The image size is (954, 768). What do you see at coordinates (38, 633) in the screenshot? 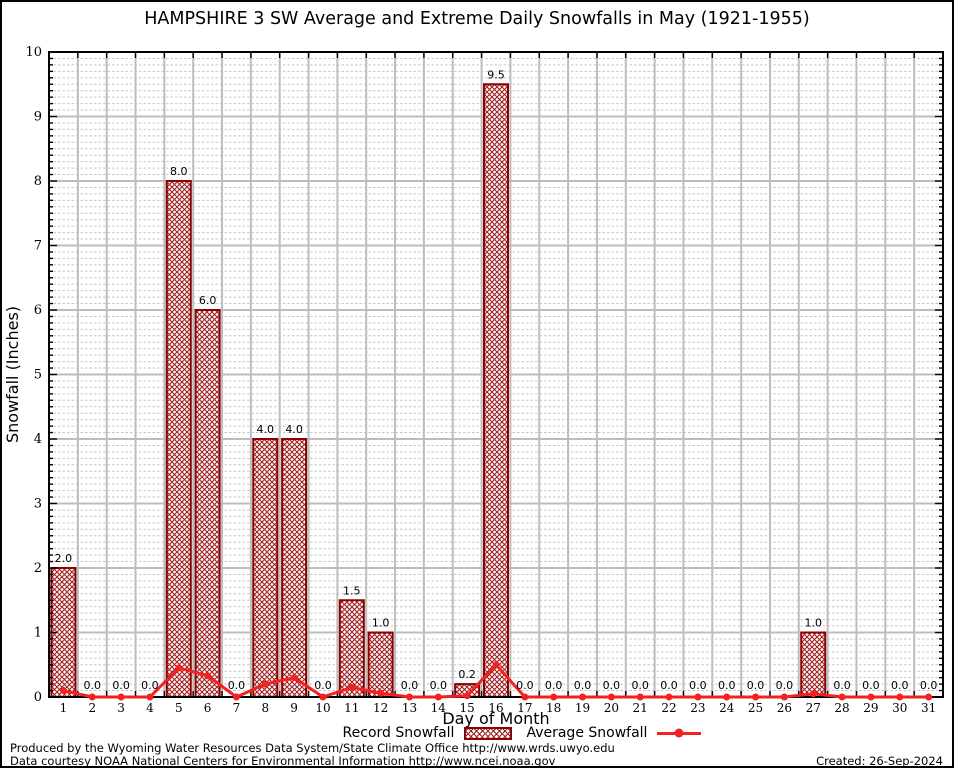
I see `y-tick-label-1: 1` at bounding box center [38, 633].